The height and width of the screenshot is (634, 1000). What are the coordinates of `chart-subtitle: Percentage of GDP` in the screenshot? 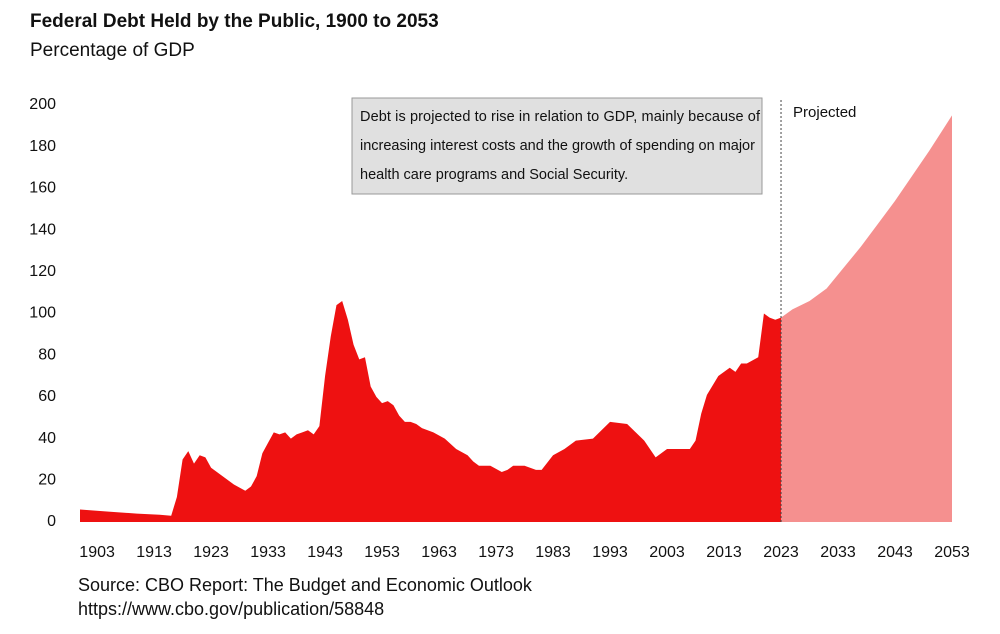 It's located at (112, 50).